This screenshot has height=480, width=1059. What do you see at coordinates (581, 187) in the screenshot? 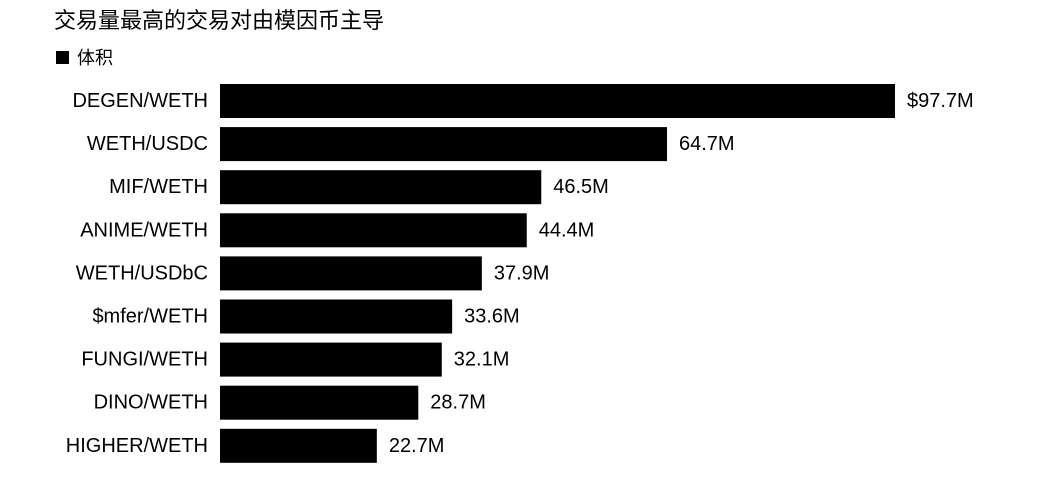
I see `value-label: 46.5M` at bounding box center [581, 187].